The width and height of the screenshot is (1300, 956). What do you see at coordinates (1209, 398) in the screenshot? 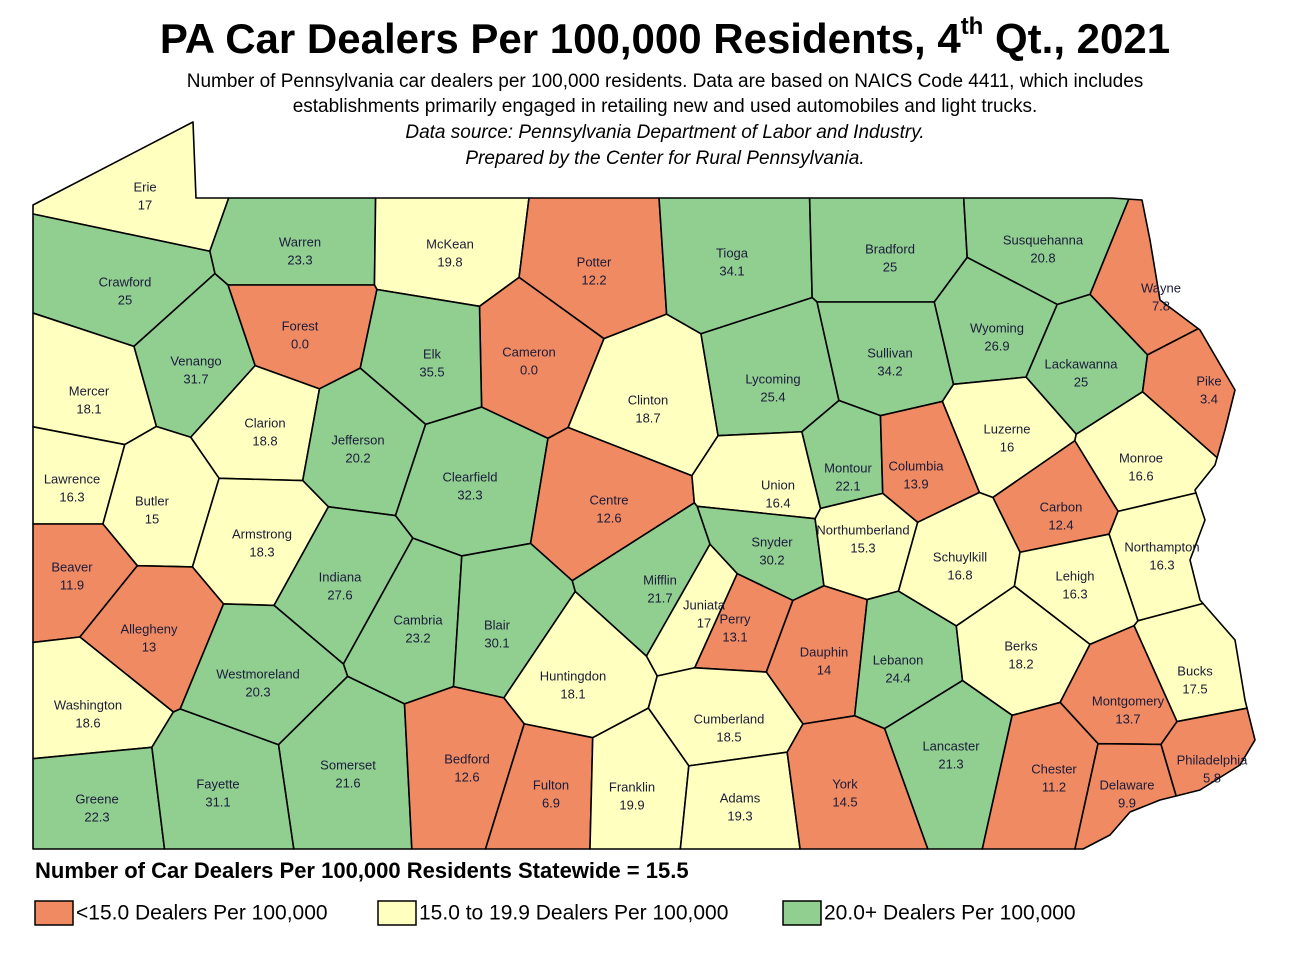
I see `county-value: 3.4` at bounding box center [1209, 398].